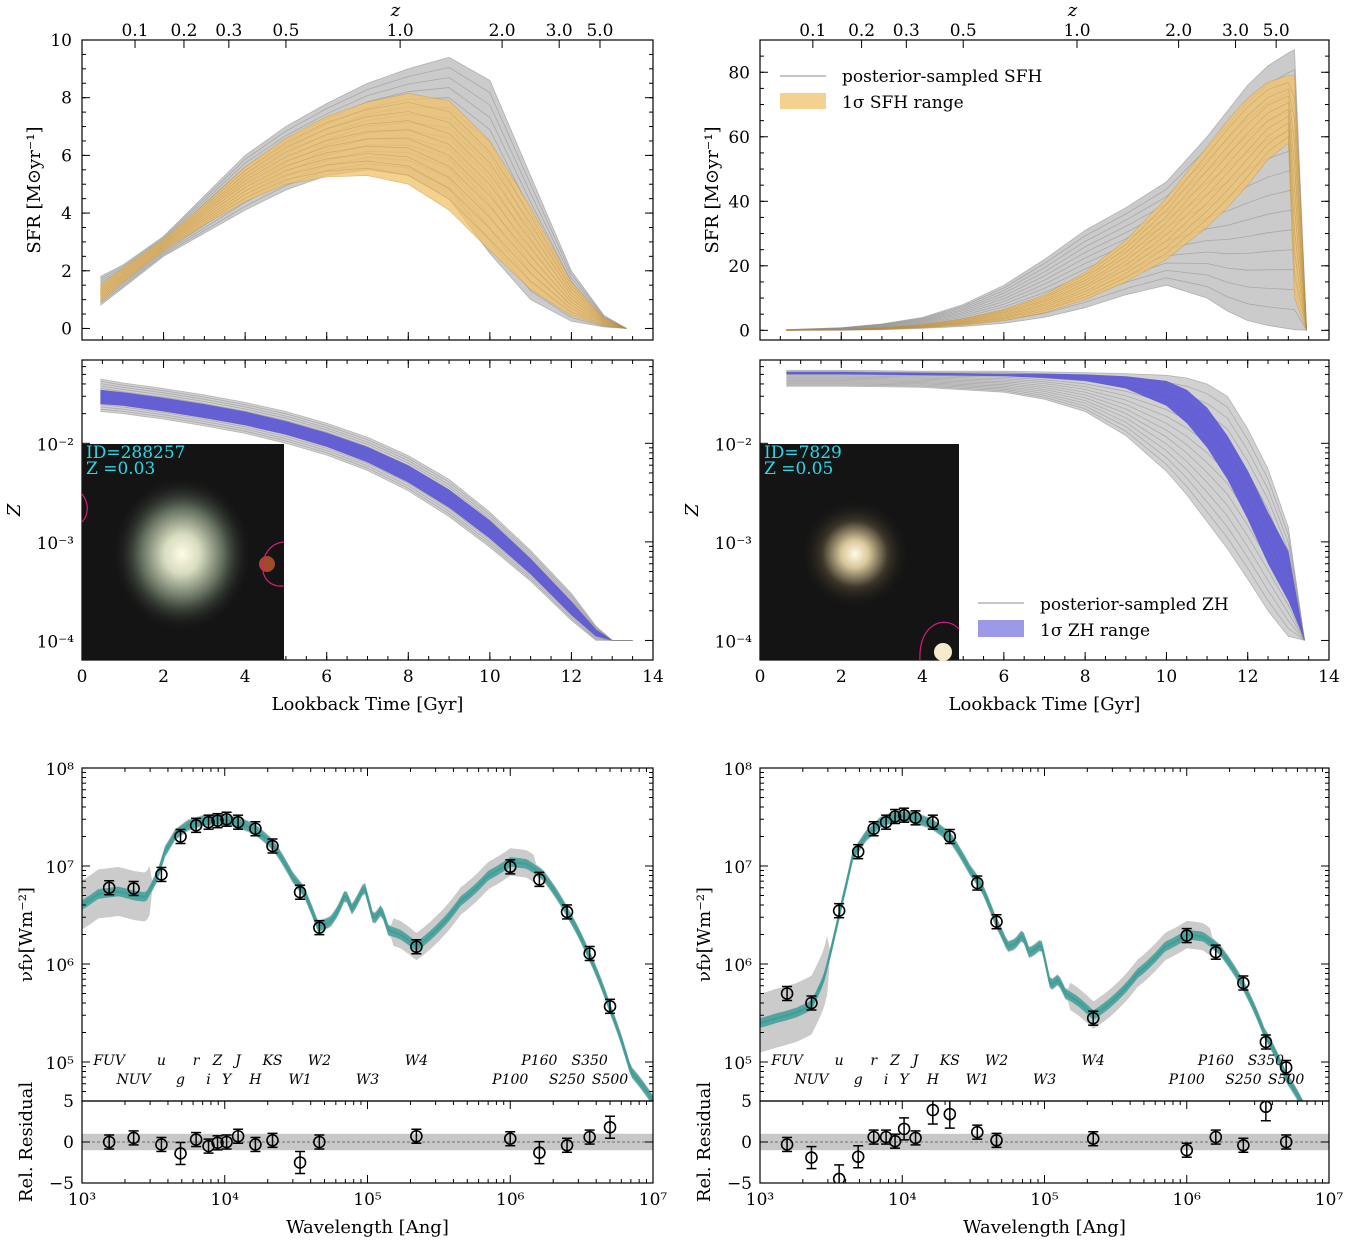  I want to click on residual-axis-label: Rel. Residual, so click(704, 1142).